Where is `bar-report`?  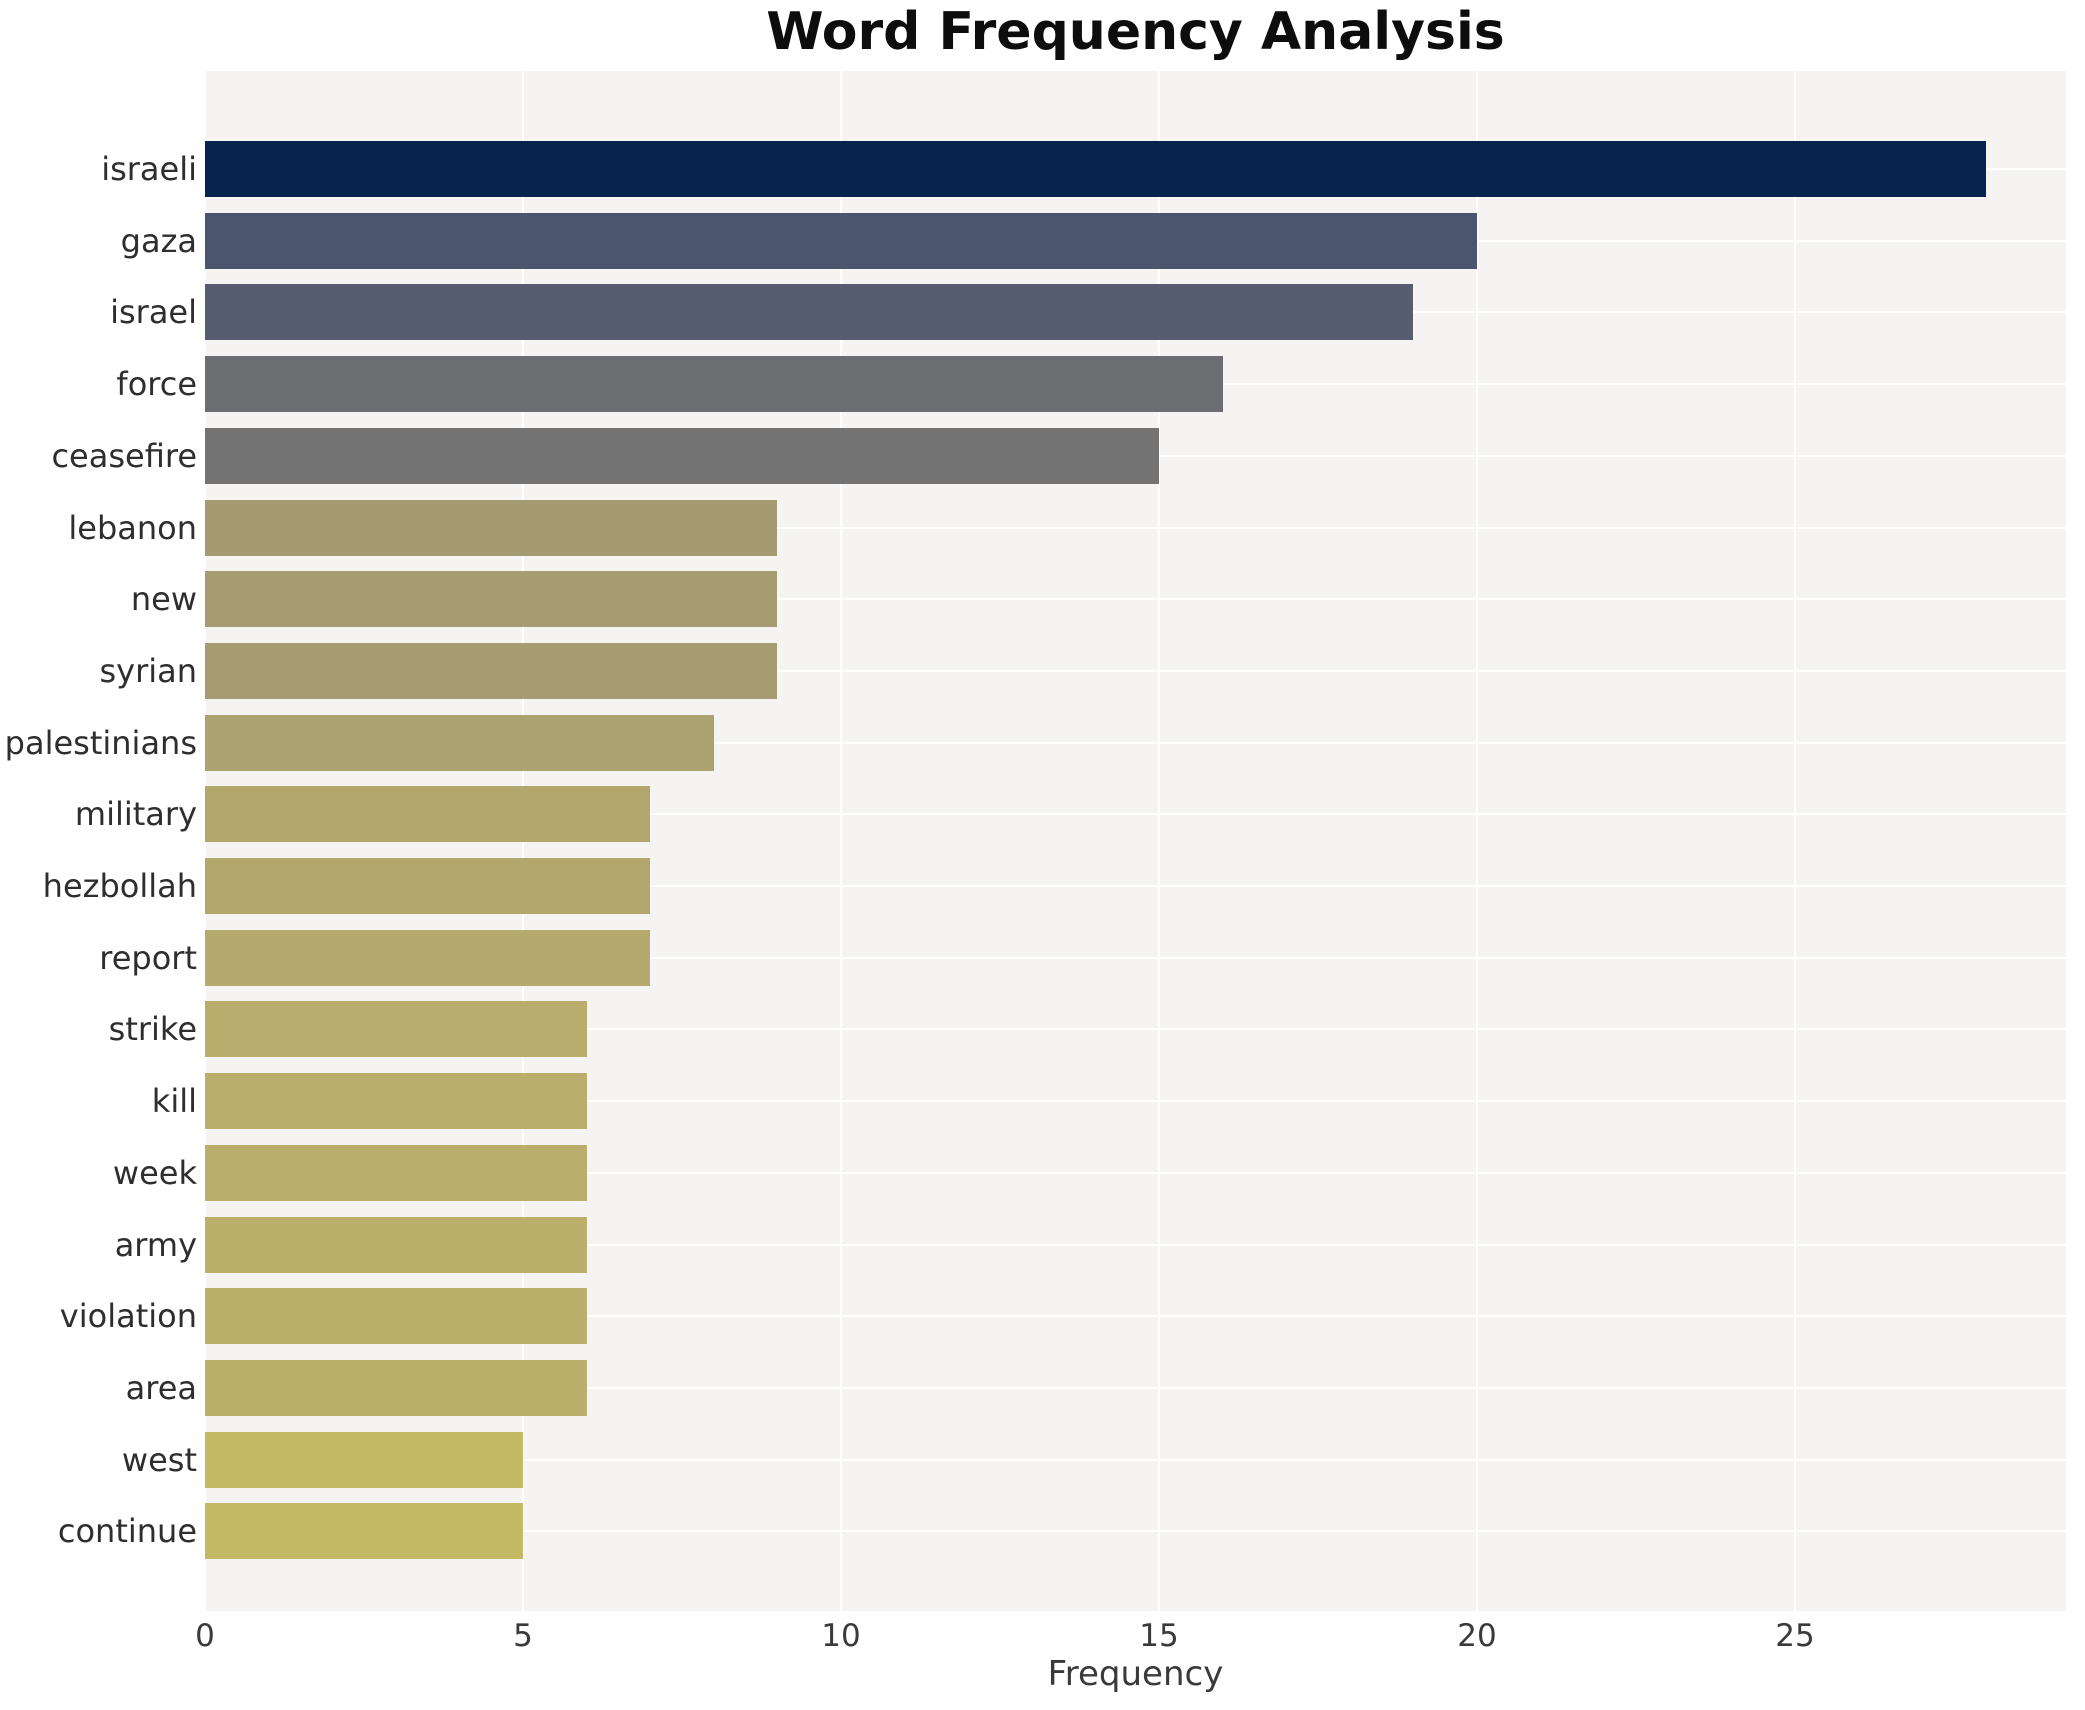
bar-report is located at coordinates (427, 958).